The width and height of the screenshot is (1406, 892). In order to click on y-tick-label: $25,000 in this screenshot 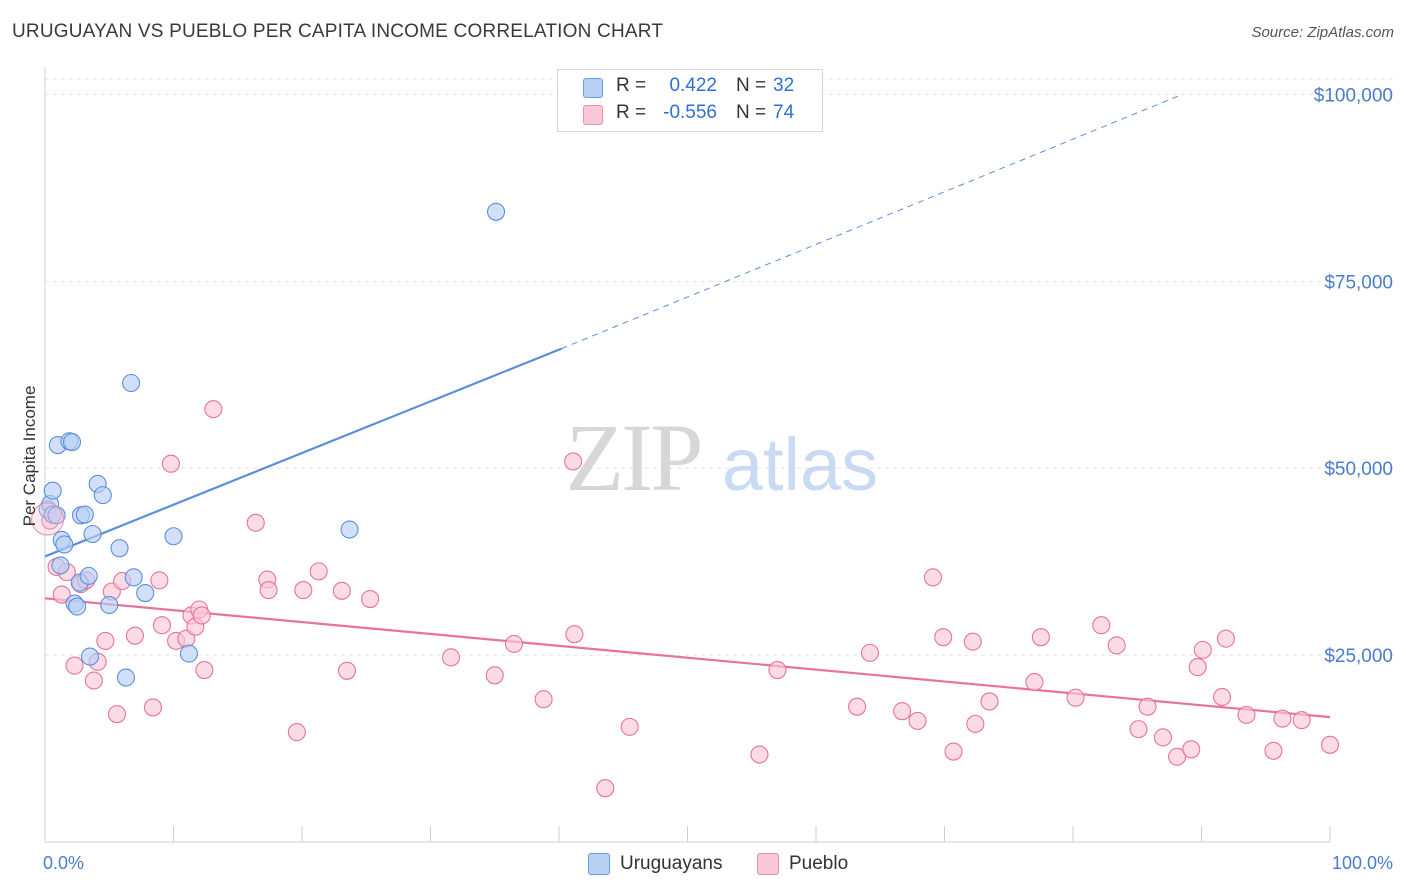, I will do `click(1358, 656)`.